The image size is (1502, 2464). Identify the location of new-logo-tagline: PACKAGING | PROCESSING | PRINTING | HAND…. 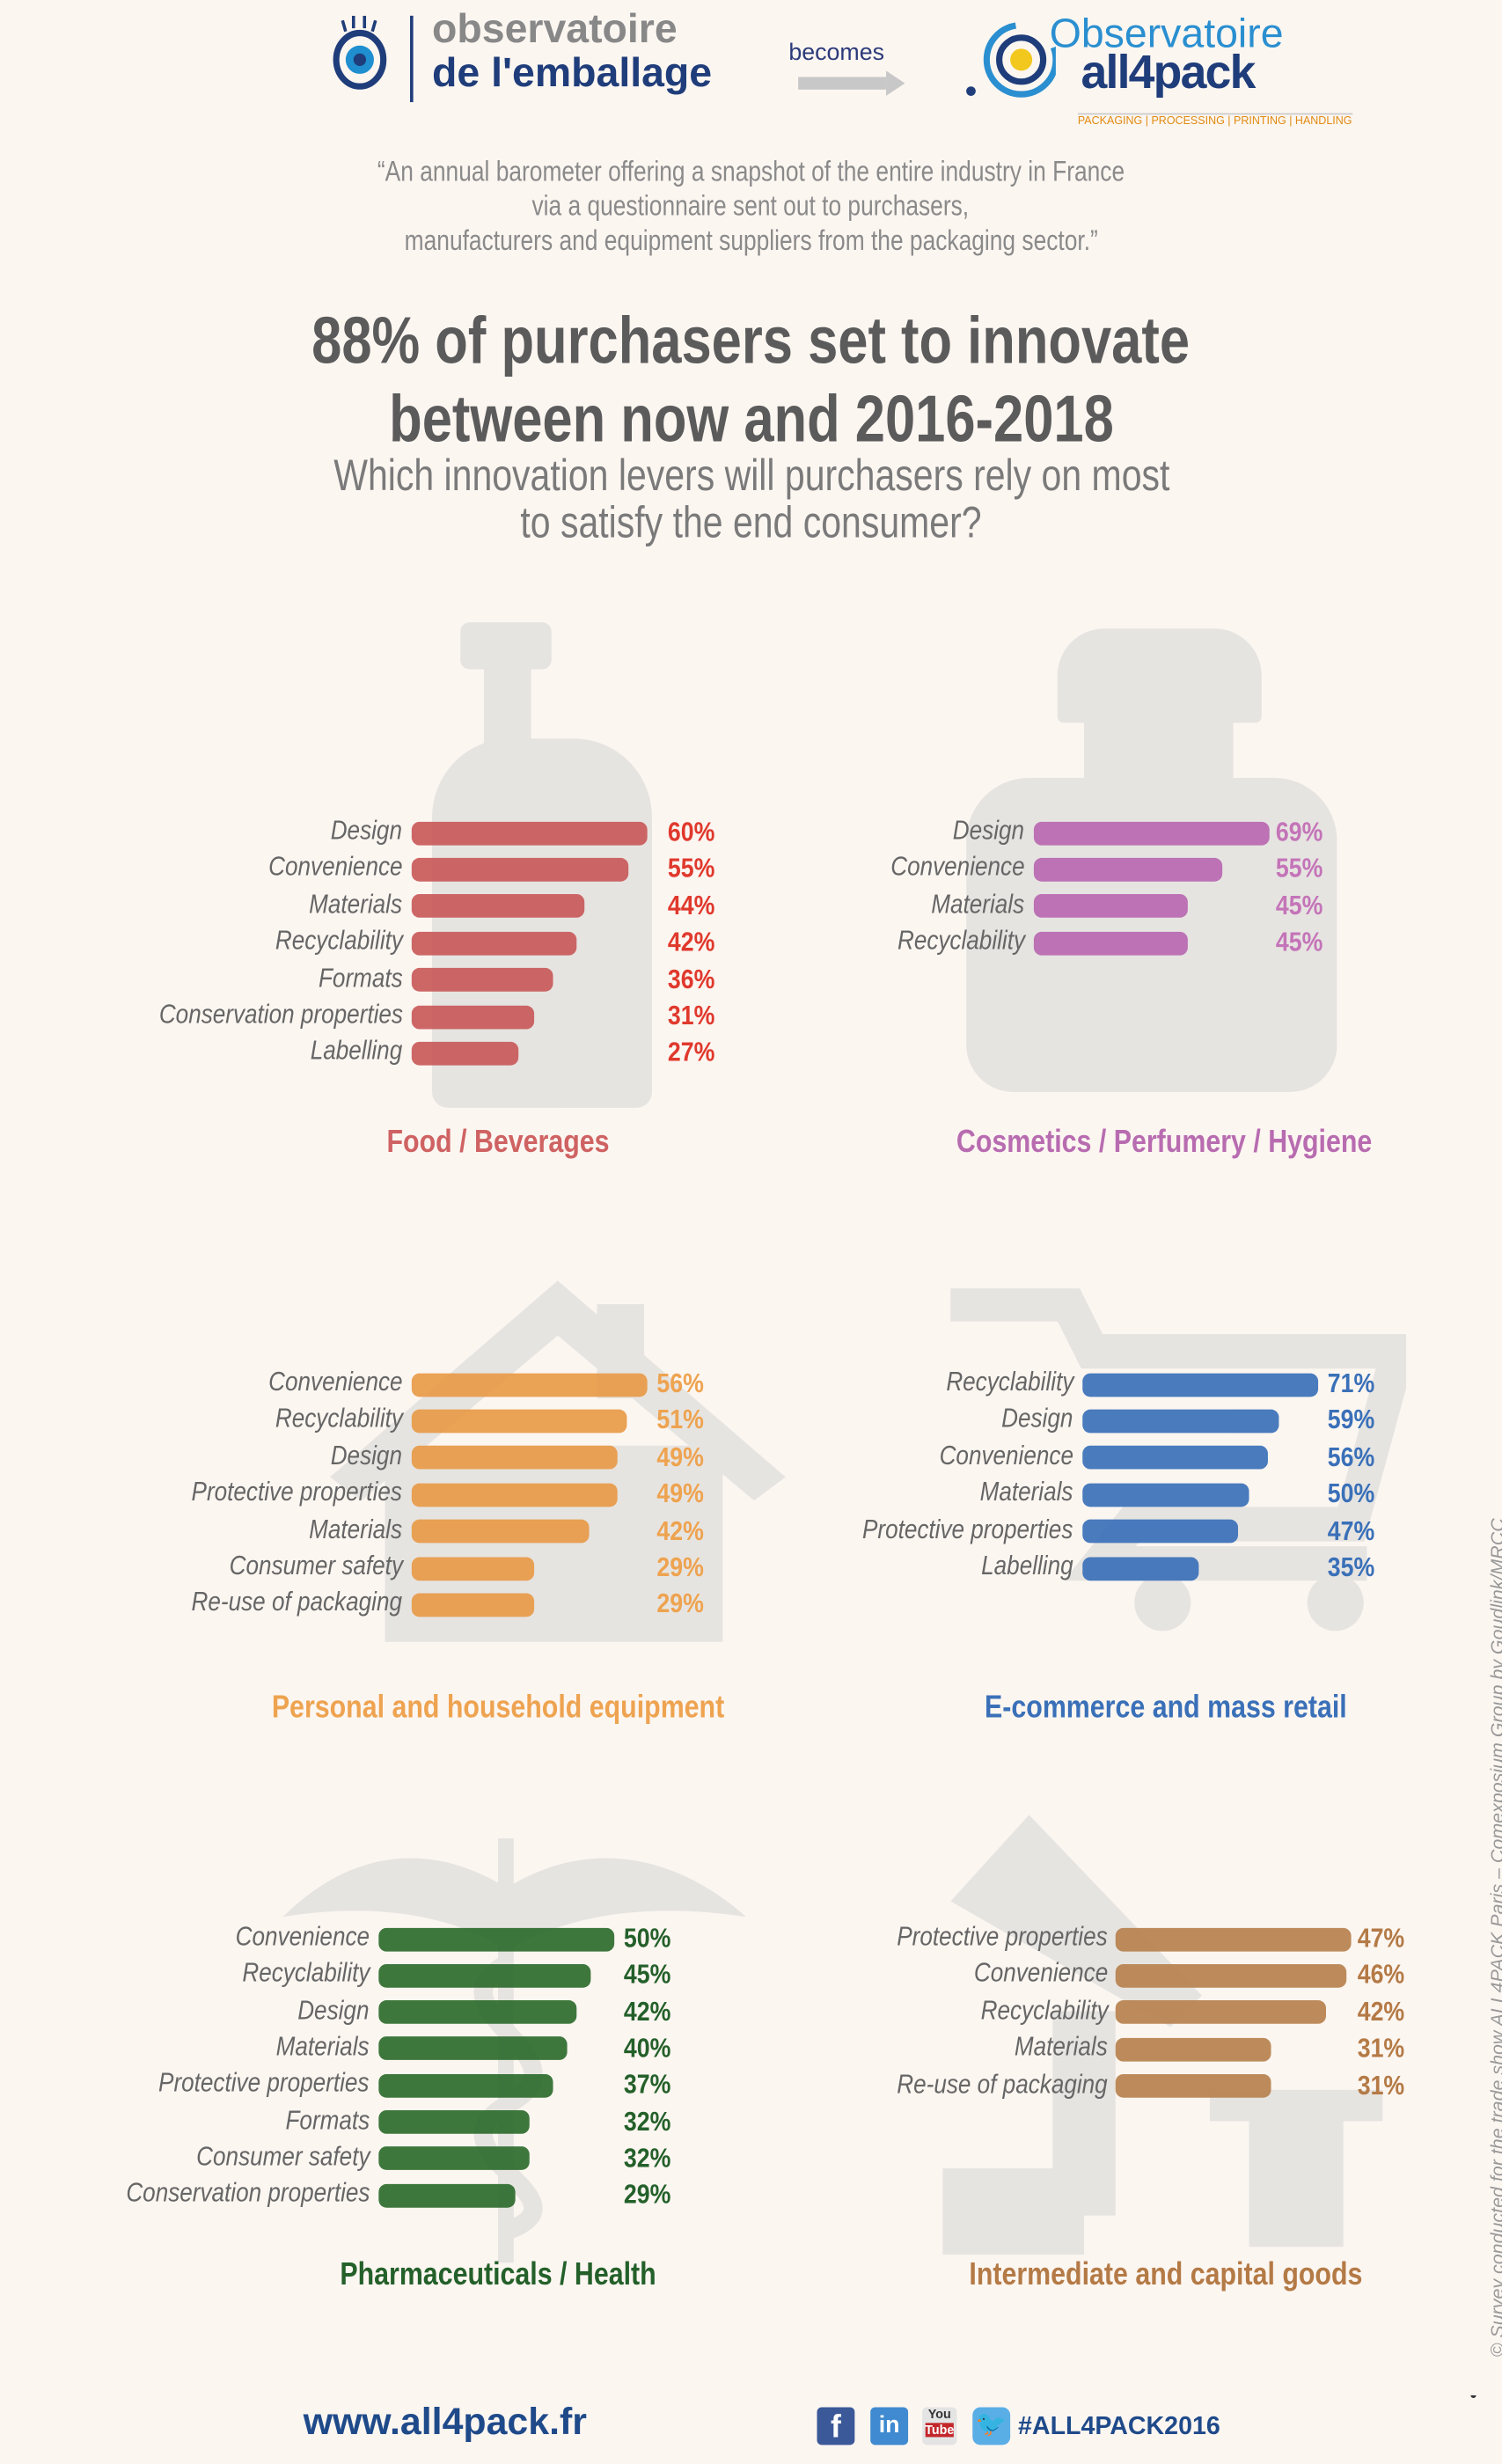
(1214, 120).